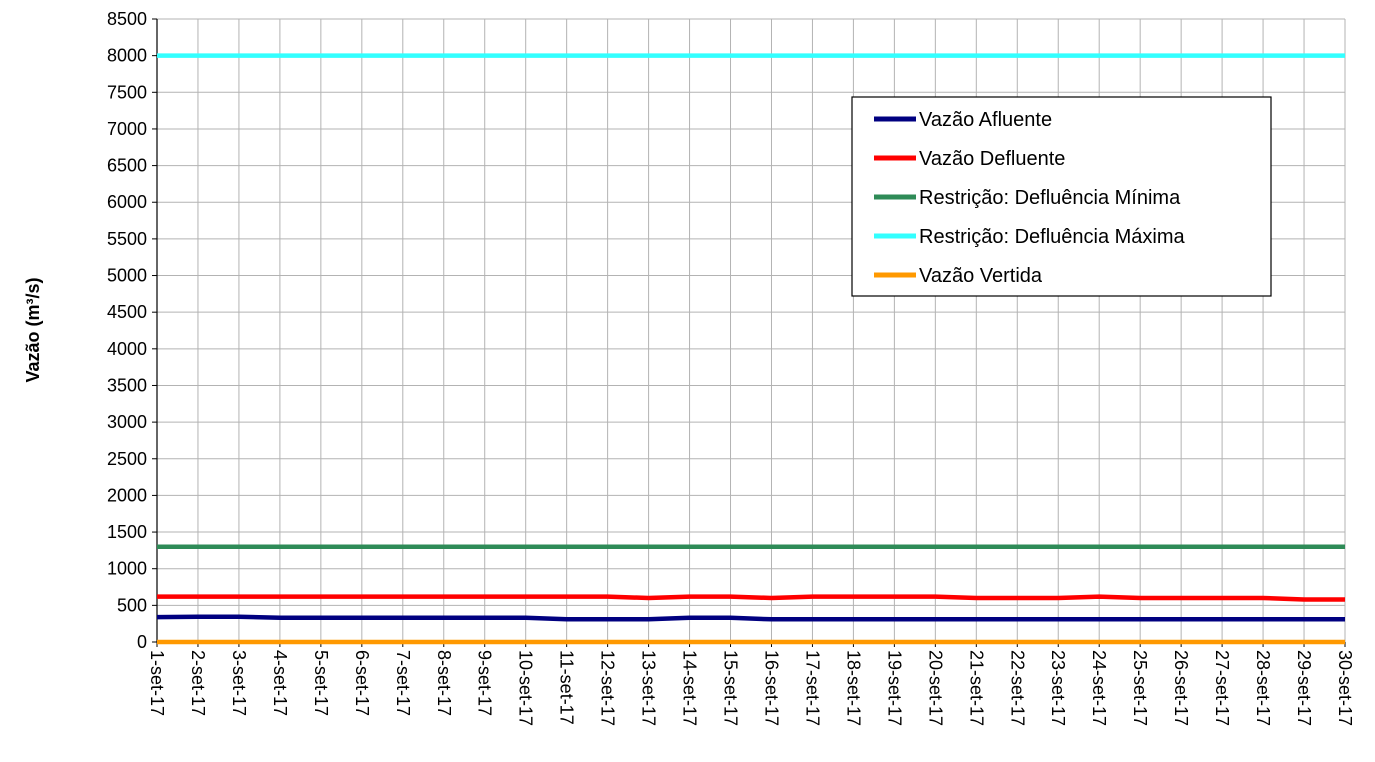 The width and height of the screenshot is (1375, 762). Describe the element at coordinates (935, 688) in the screenshot. I see `x-tick-label: 20-set-17` at that location.